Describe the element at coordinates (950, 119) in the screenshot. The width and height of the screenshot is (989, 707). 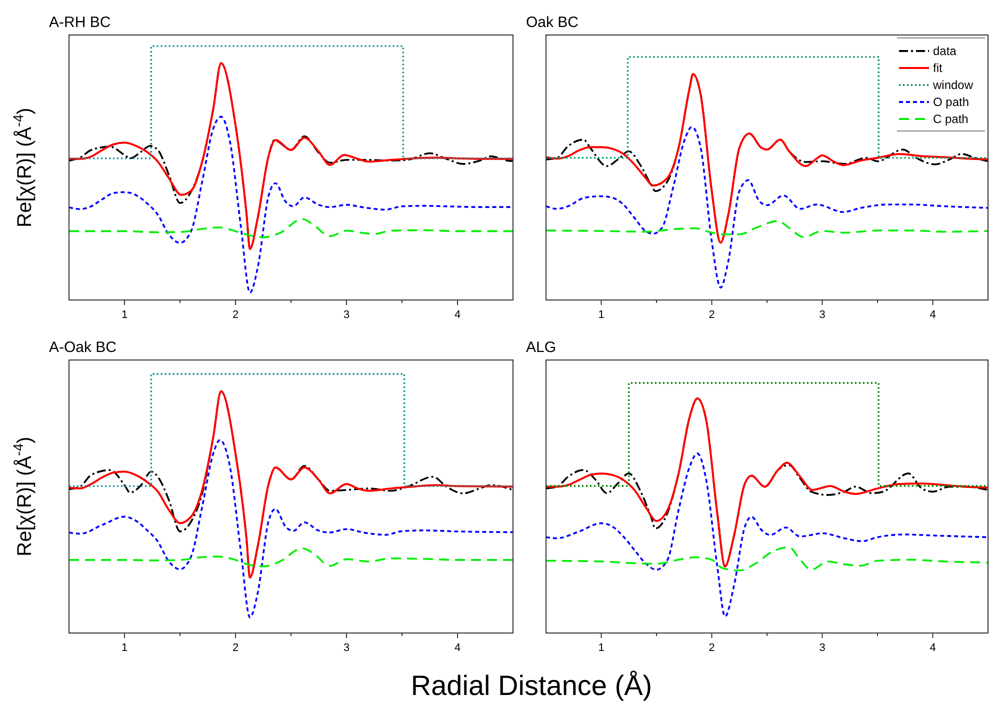
I see `legend-label: C path` at that location.